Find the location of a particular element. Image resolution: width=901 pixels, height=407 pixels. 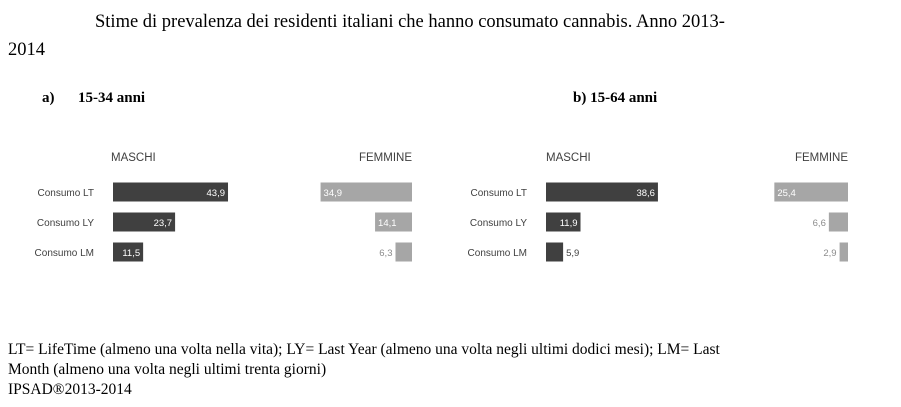

panel-b-letter: b) is located at coordinates (580, 98).